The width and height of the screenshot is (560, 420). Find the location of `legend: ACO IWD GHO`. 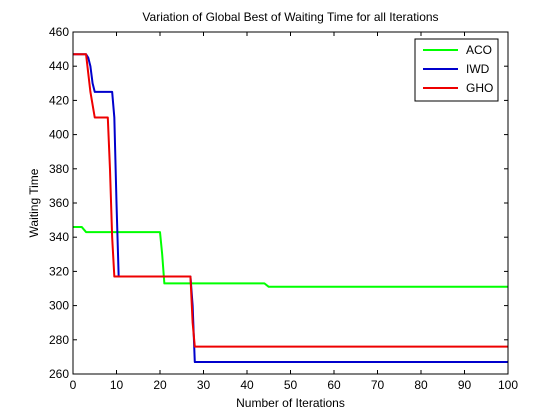

legend: ACO IWD GHO is located at coordinates (456, 70).